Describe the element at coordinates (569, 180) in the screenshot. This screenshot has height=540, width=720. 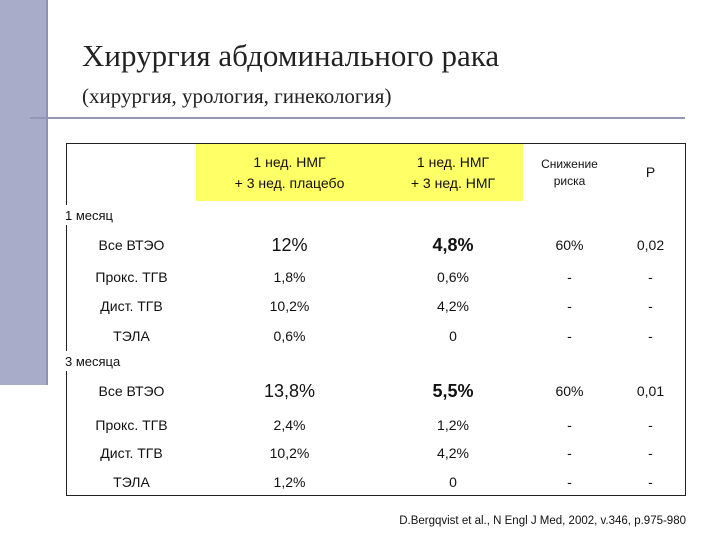
I see `header-line: риска` at that location.